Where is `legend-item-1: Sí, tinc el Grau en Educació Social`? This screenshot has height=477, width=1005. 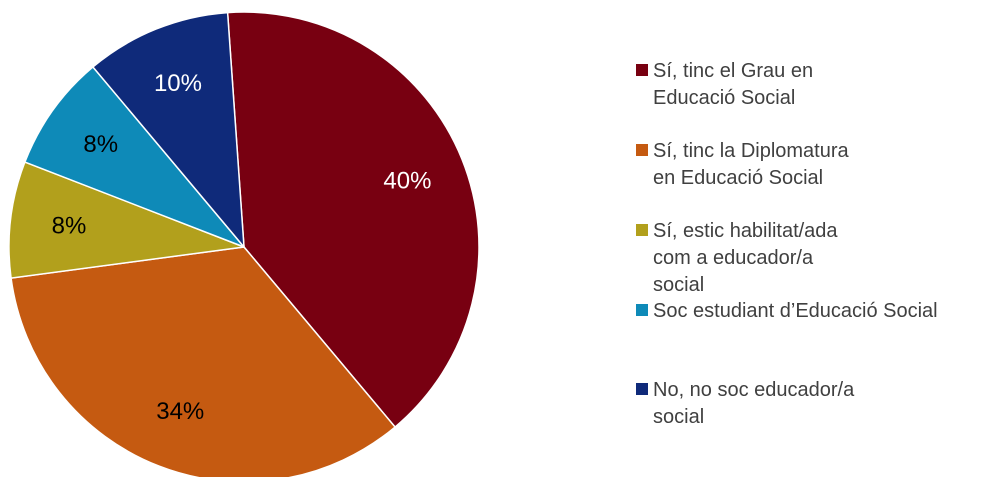 legend-item-1: Sí, tinc el Grau en Educació Social is located at coordinates (751, 85).